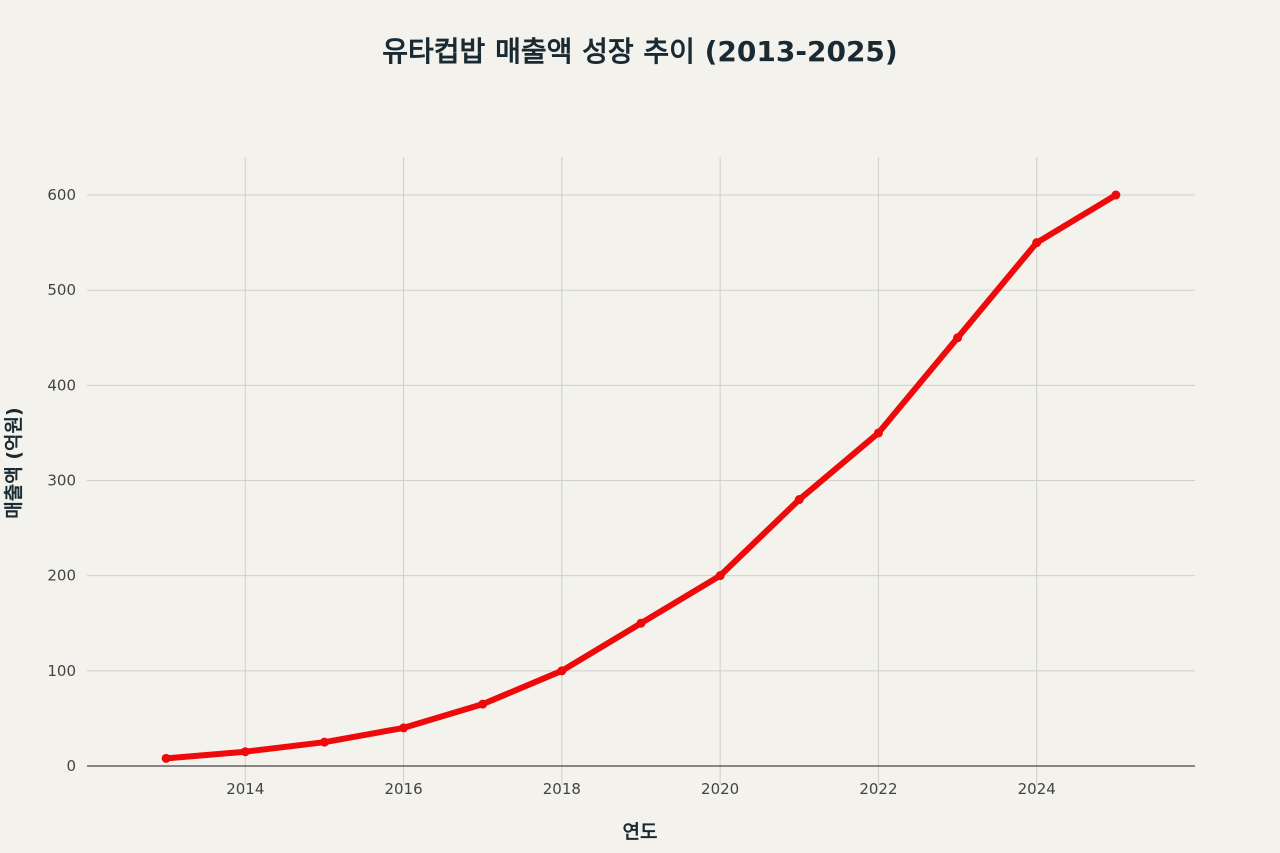 This screenshot has width=1280, height=853. Describe the element at coordinates (640, 51) in the screenshot. I see `chart-title: 유타컵밥 매출액 성장 추이 (2013-2025)` at that location.